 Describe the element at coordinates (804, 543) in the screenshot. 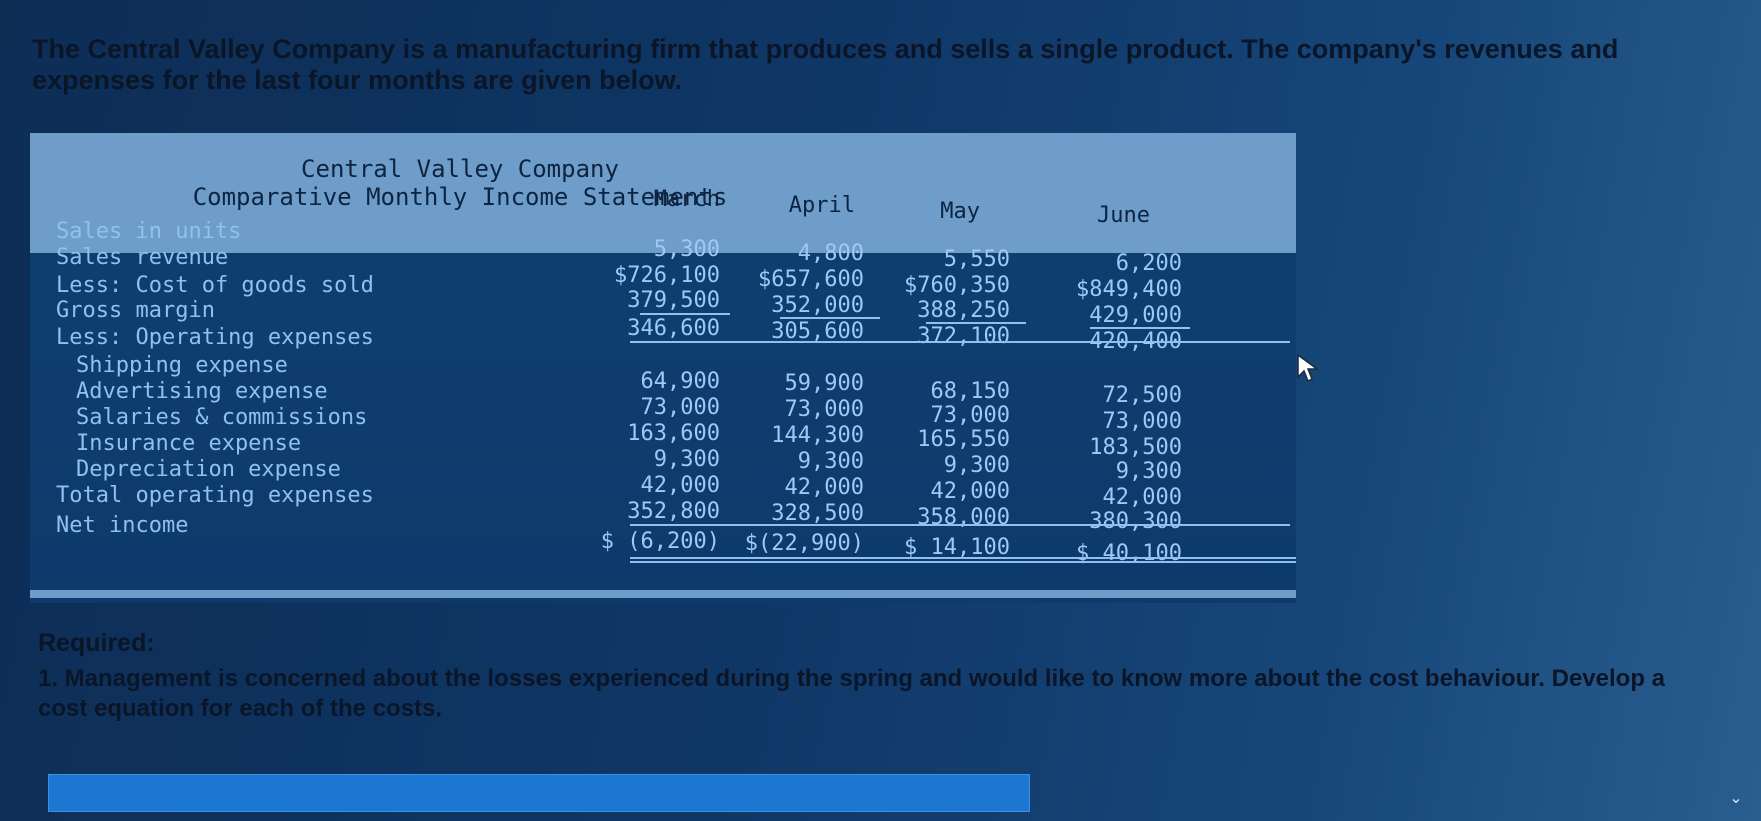

I see `cell-april-net-income: $(22,900)` at that location.